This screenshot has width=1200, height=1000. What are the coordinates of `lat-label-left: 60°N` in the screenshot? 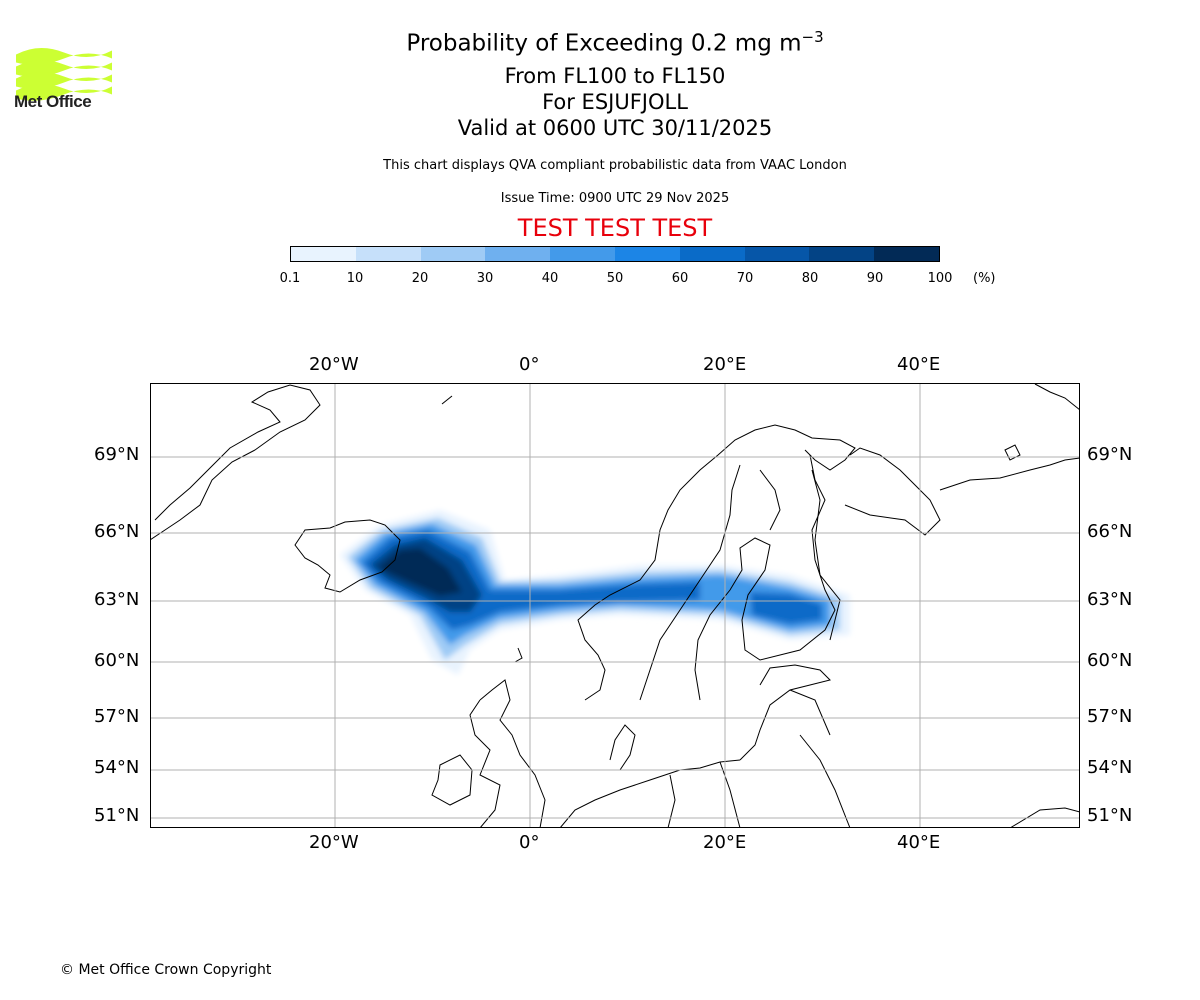 It's located at (117, 660).